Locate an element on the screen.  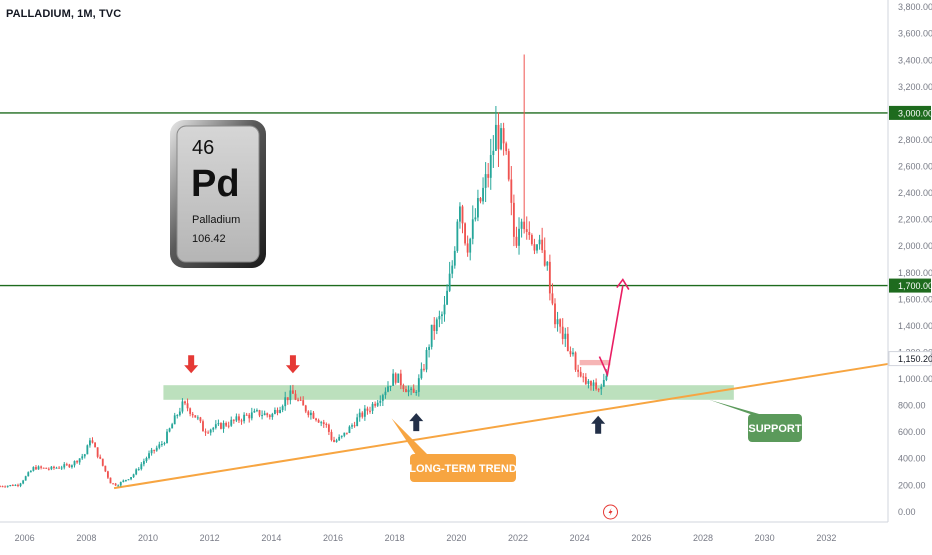
time-tick-label: 2006 is located at coordinates (25, 538).